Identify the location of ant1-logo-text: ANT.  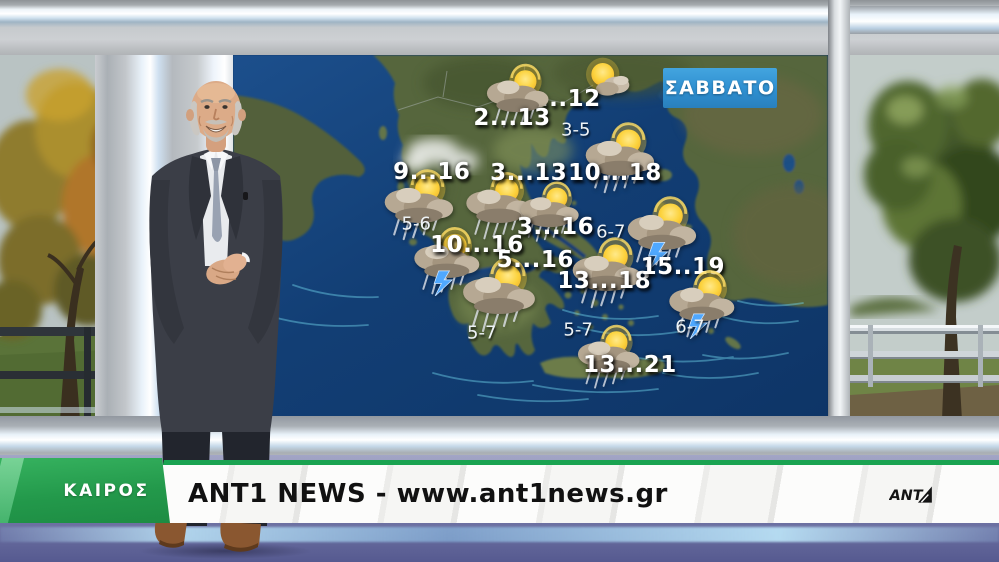
(906, 495).